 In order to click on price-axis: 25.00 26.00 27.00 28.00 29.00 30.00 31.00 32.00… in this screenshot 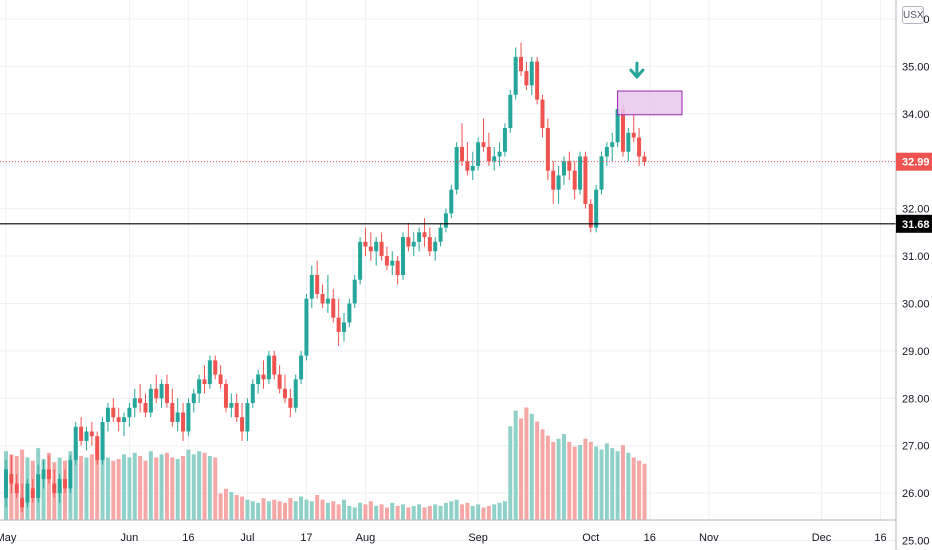, I will do `click(913, 275)`.